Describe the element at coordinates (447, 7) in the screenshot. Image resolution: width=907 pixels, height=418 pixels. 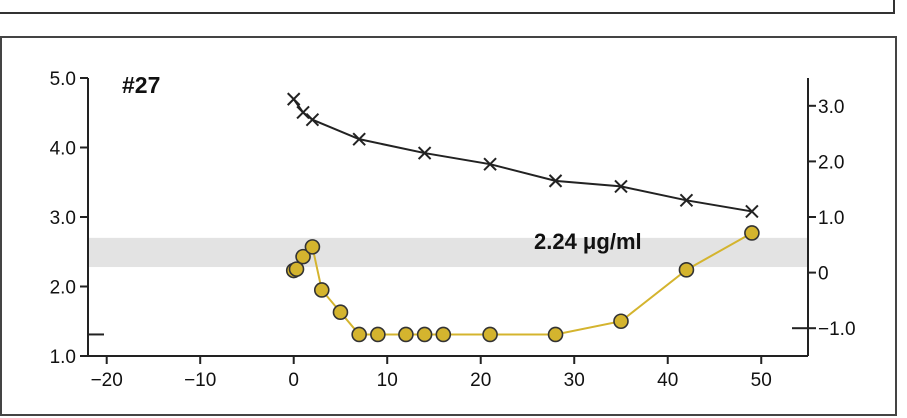
I see `top-panel-frame` at that location.